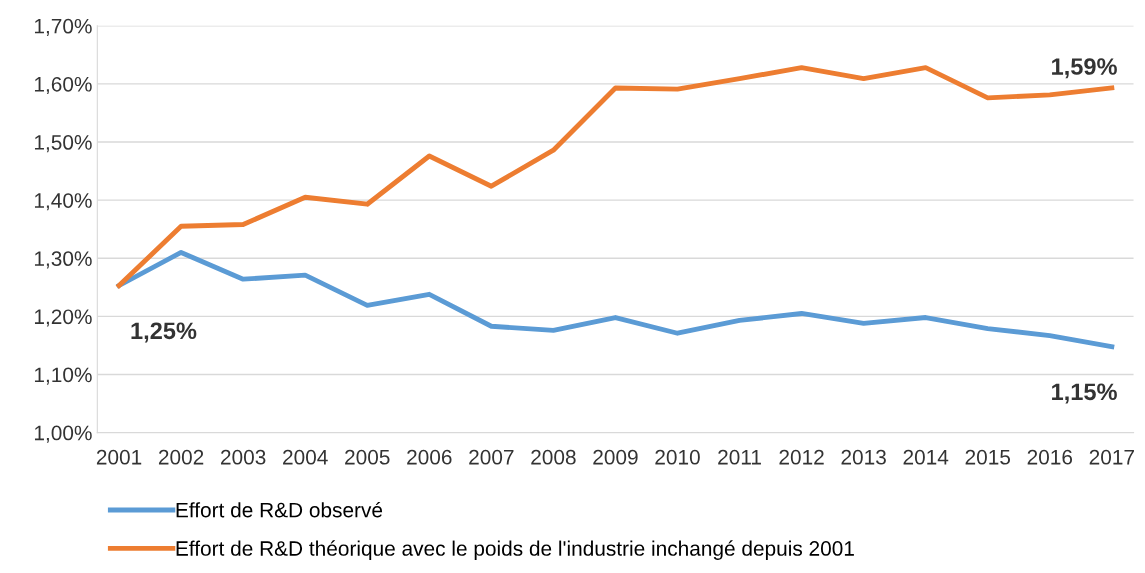  Describe the element at coordinates (801, 457) in the screenshot. I see `x-tick-label: 2012` at that location.